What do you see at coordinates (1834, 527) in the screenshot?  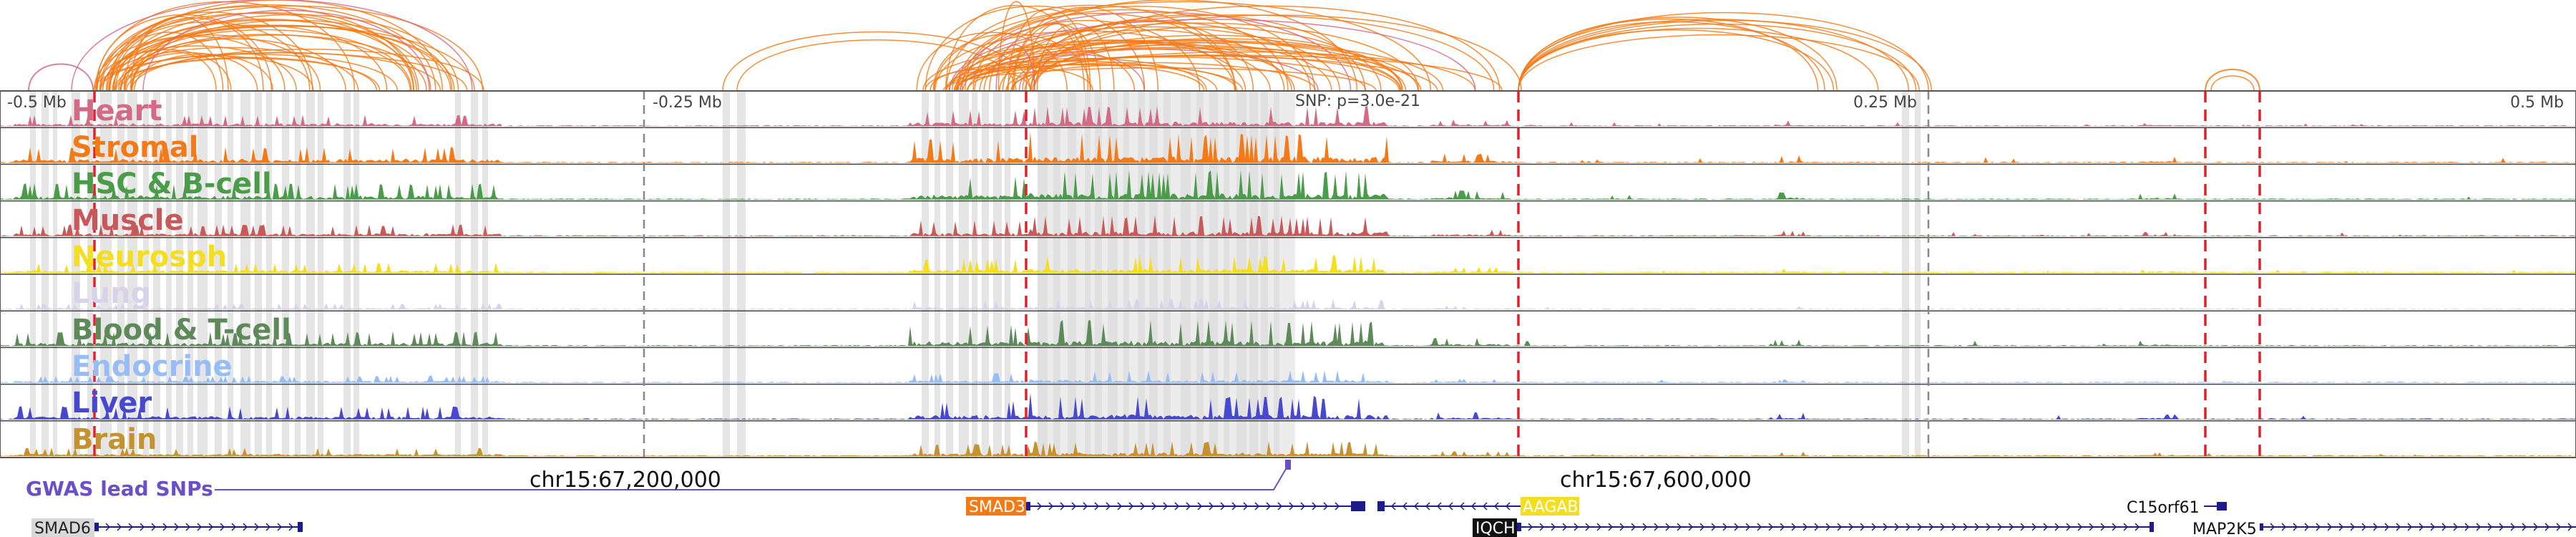 I see `strand-arrows` at bounding box center [1834, 527].